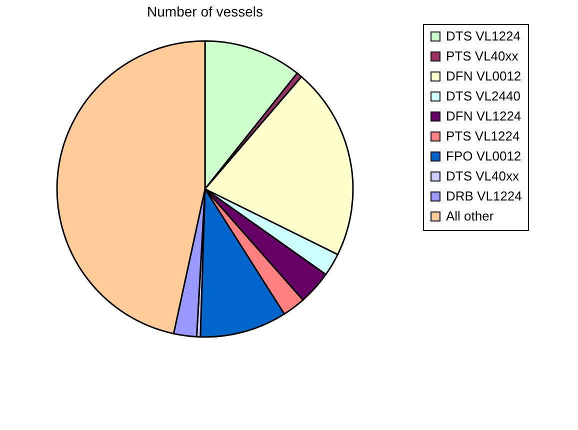 This screenshot has width=578, height=430. Describe the element at coordinates (482, 56) in the screenshot. I see `legend-label: PTS VL40xx` at that location.